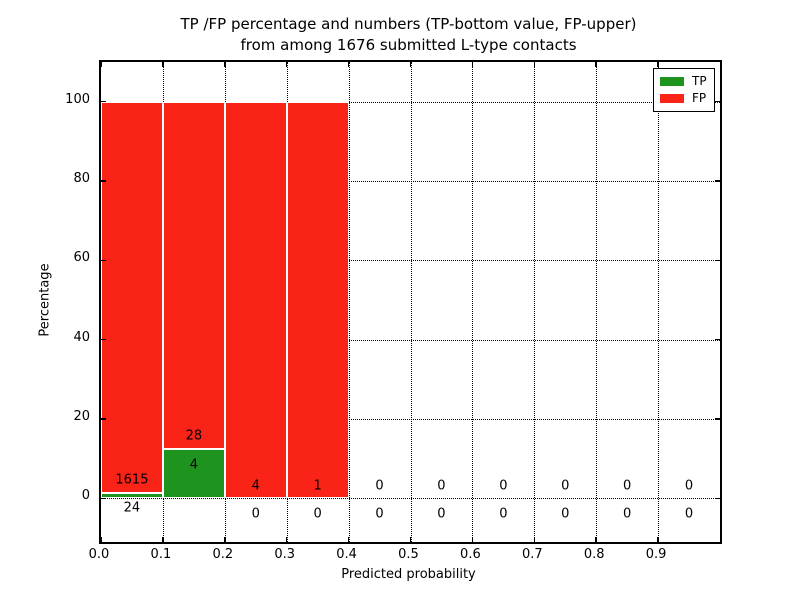 The image size is (800, 600). What do you see at coordinates (699, 98) in the screenshot?
I see `legend-label-fp: FP` at bounding box center [699, 98].